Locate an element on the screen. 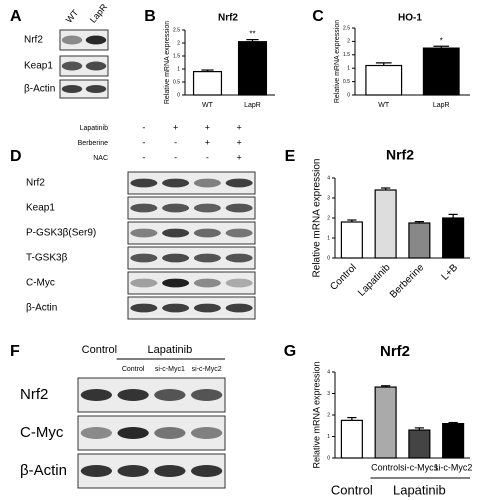 The image size is (484, 500). x-group-label: Lapatinib is located at coordinates (419, 489).